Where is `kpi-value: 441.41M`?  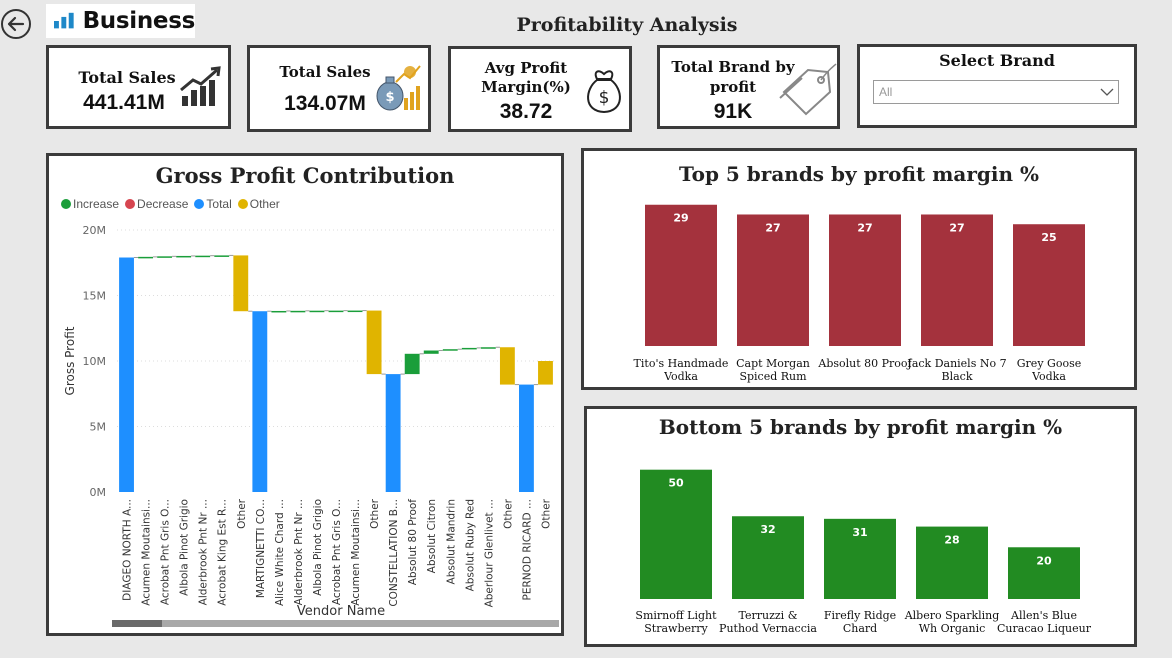
kpi-value: 441.41M is located at coordinates (124, 102).